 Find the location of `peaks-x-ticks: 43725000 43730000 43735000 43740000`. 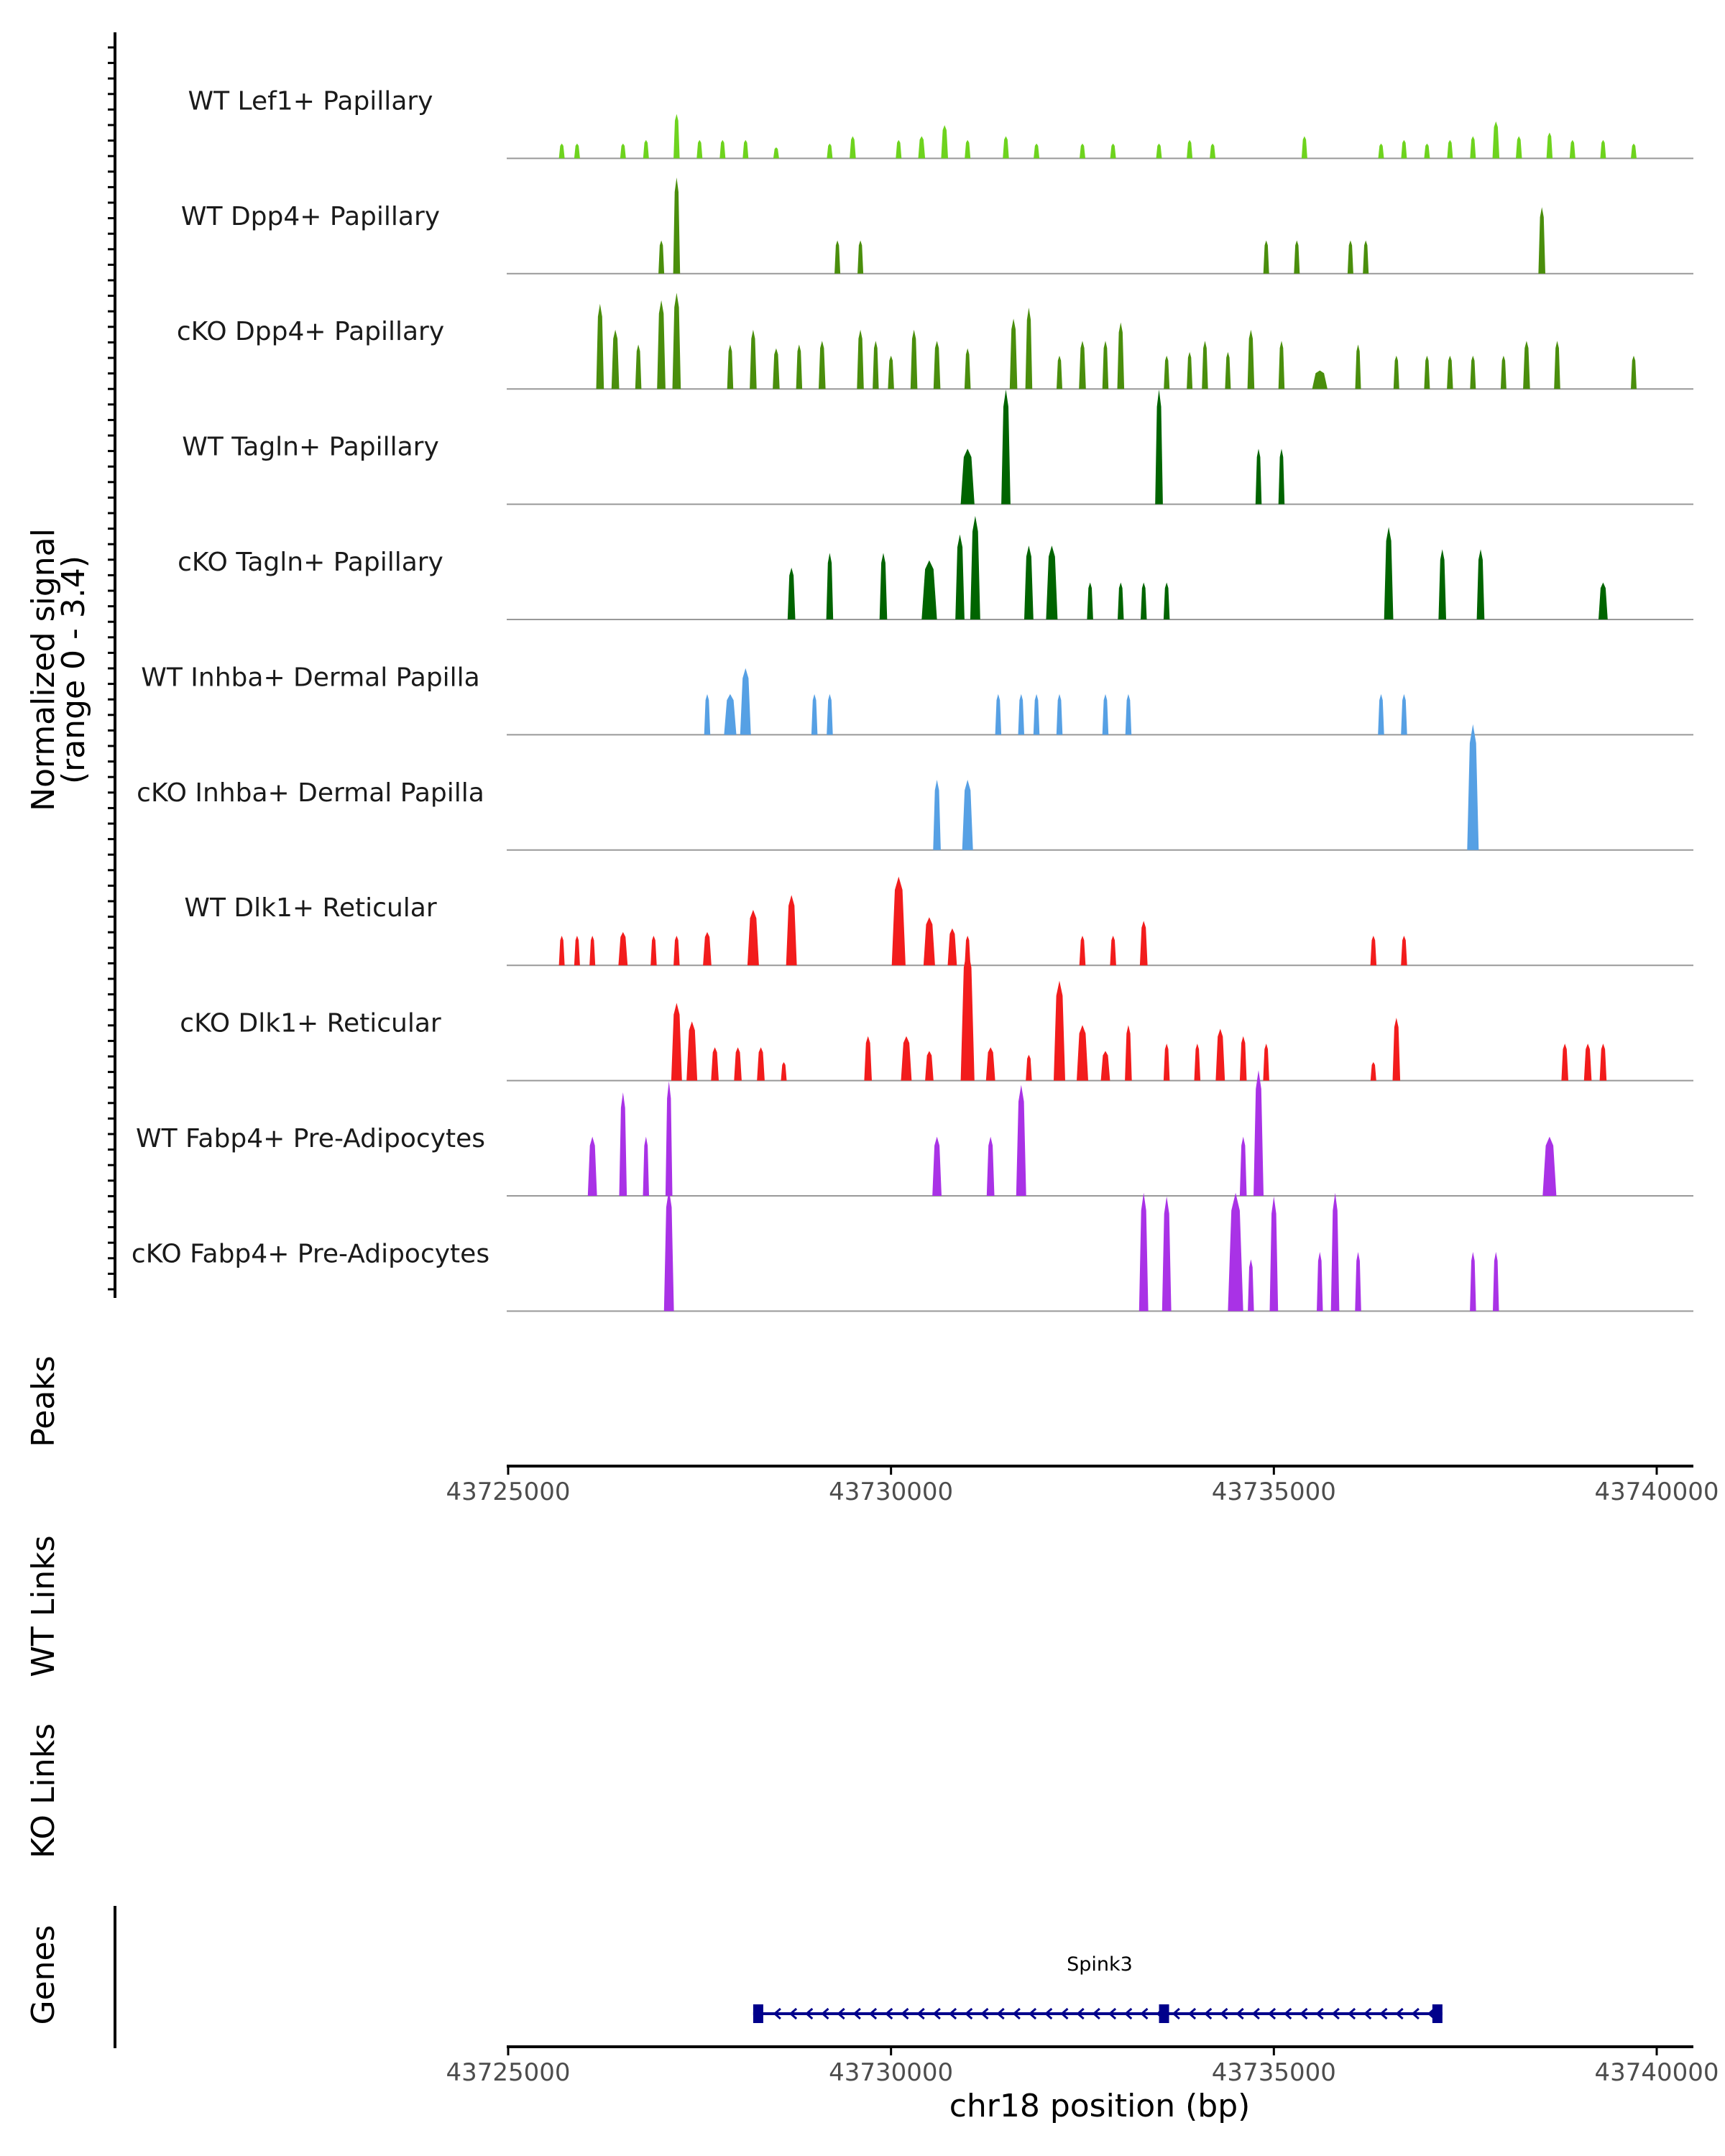

peaks-x-ticks: 43725000 43730000 43735000 43740000 is located at coordinates (1082, 1486).